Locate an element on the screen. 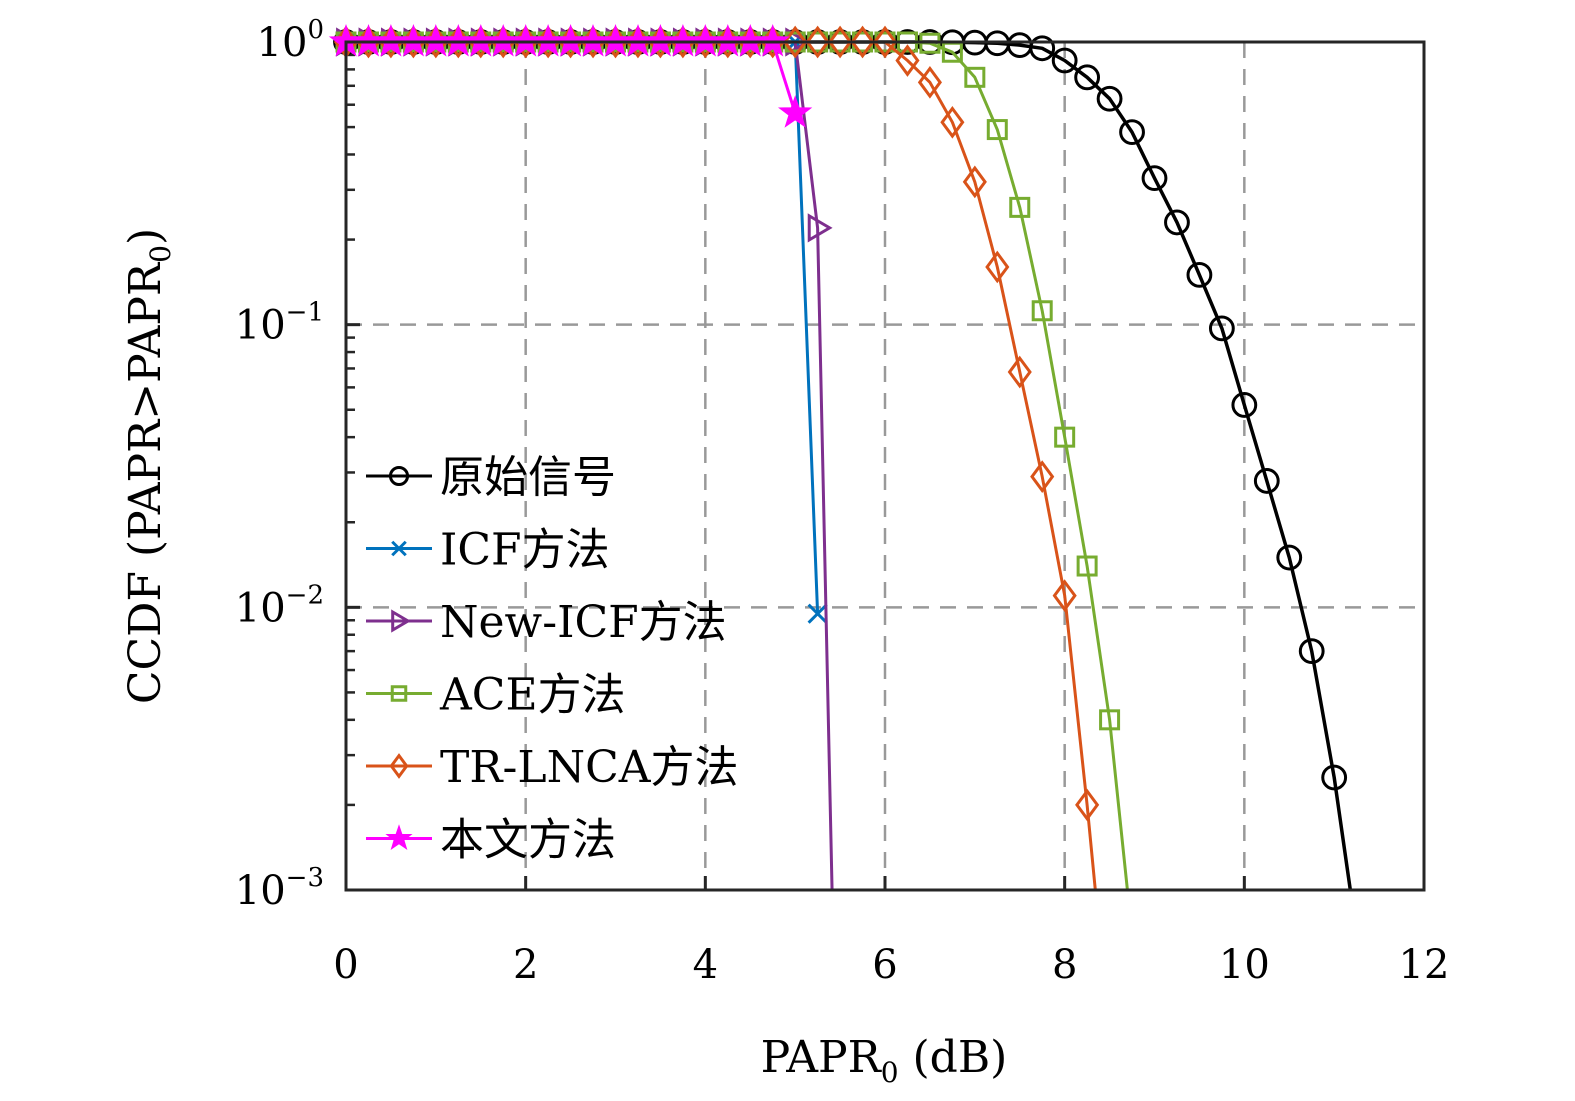  legend-label: TR-LNCA方法 is located at coordinates (589, 767).